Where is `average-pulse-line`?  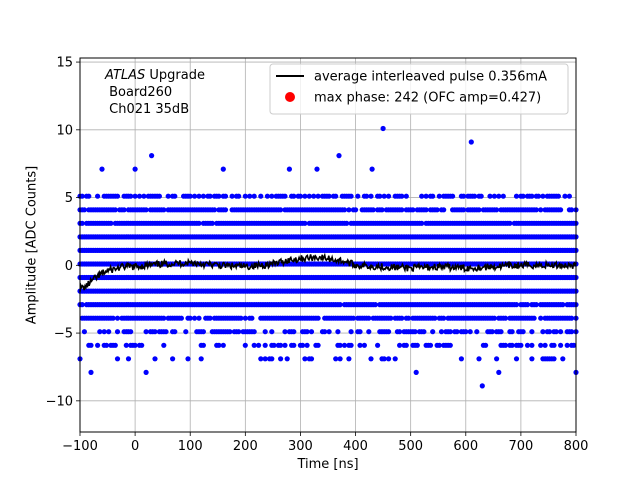
average-pulse-line is located at coordinates (328, 272).